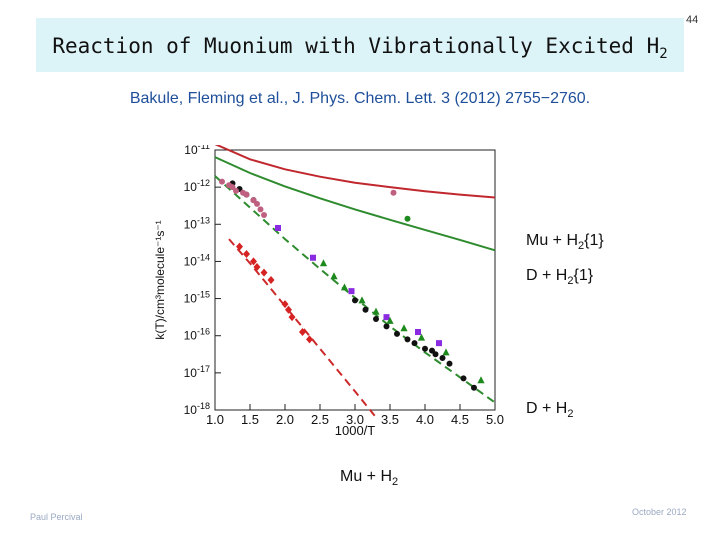 The image size is (720, 540). What do you see at coordinates (203, 220) in the screenshot?
I see `y-tick-exponent: -13` at bounding box center [203, 220].